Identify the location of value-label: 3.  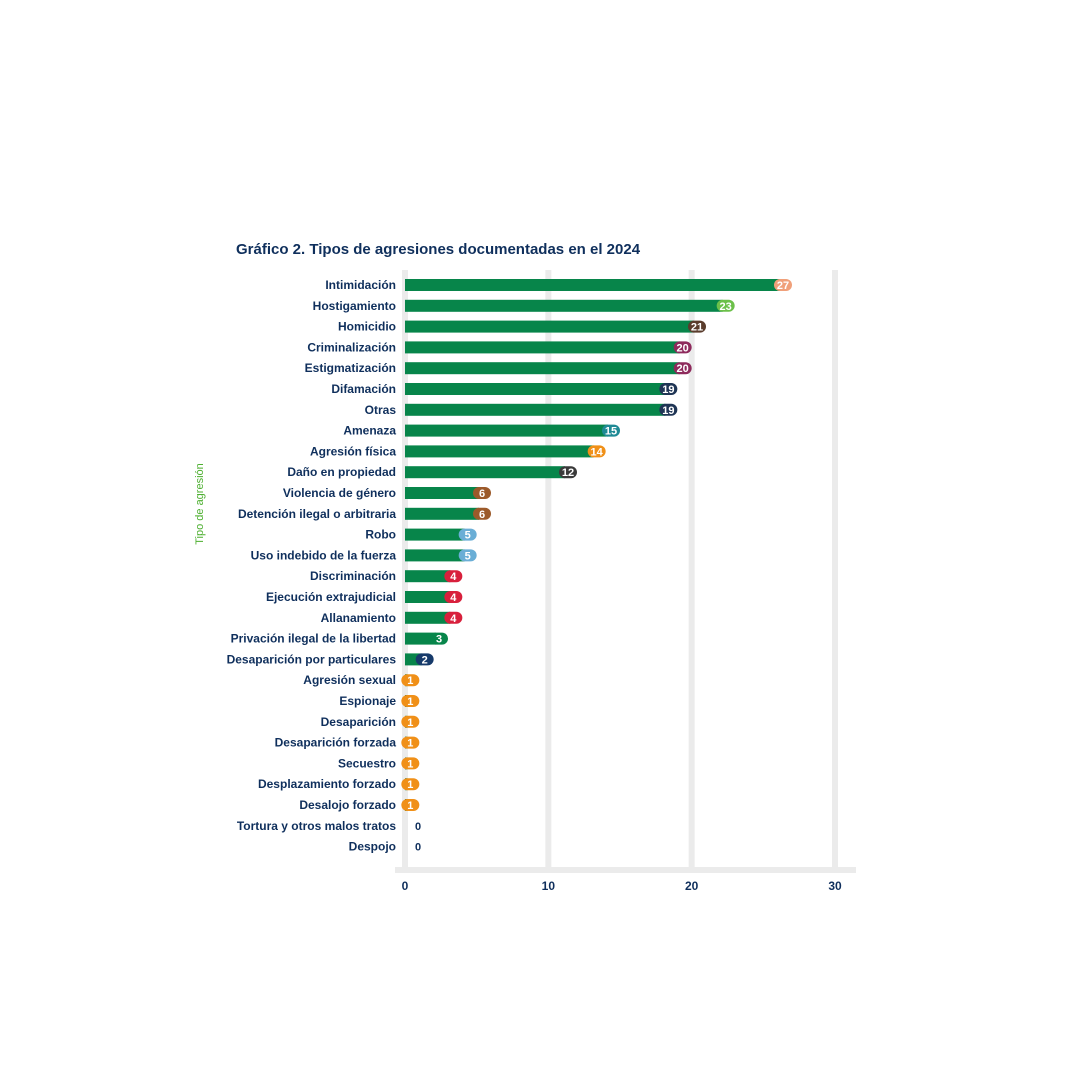
(439, 640).